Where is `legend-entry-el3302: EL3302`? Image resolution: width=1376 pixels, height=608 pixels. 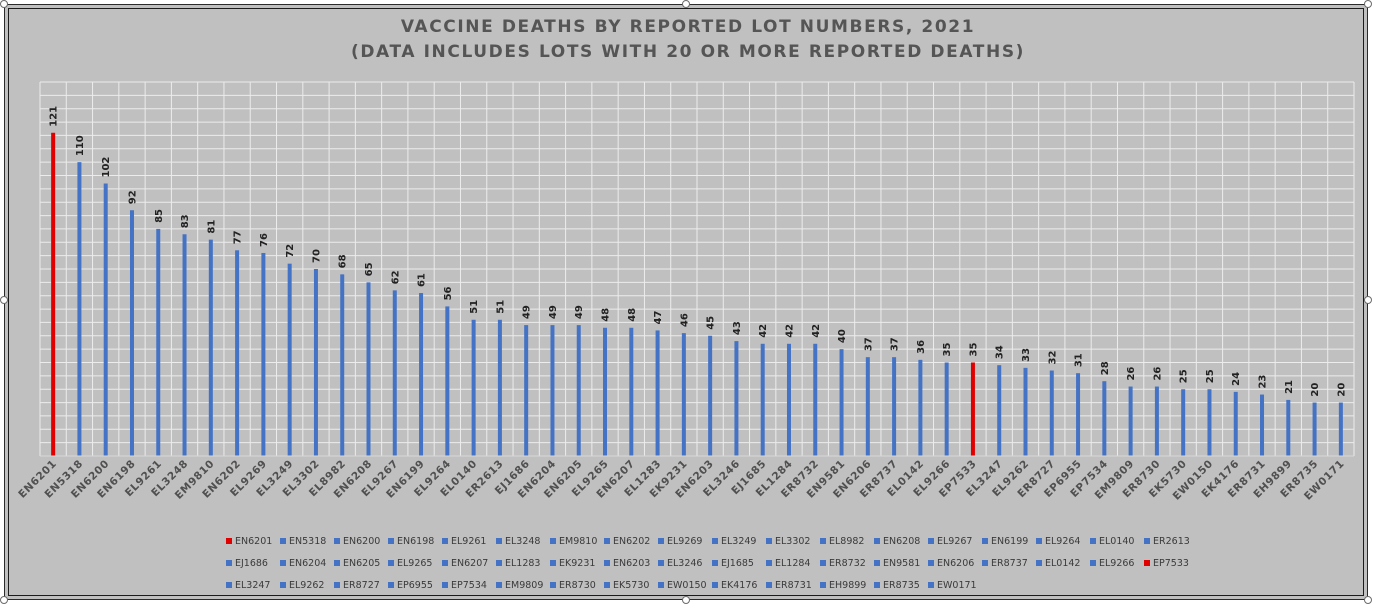
legend-entry-el3302: EL3302 is located at coordinates (793, 541).